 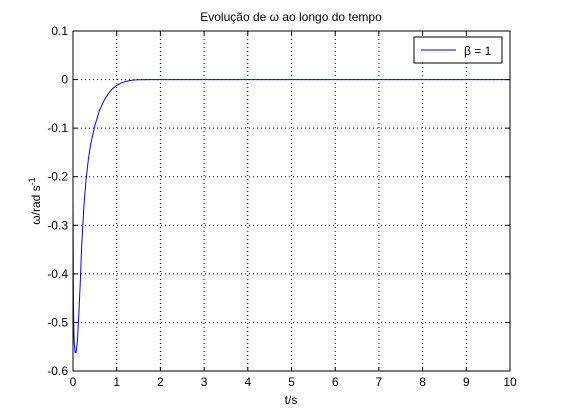 I want to click on y-tick-label: -0.3, so click(x=57, y=225).